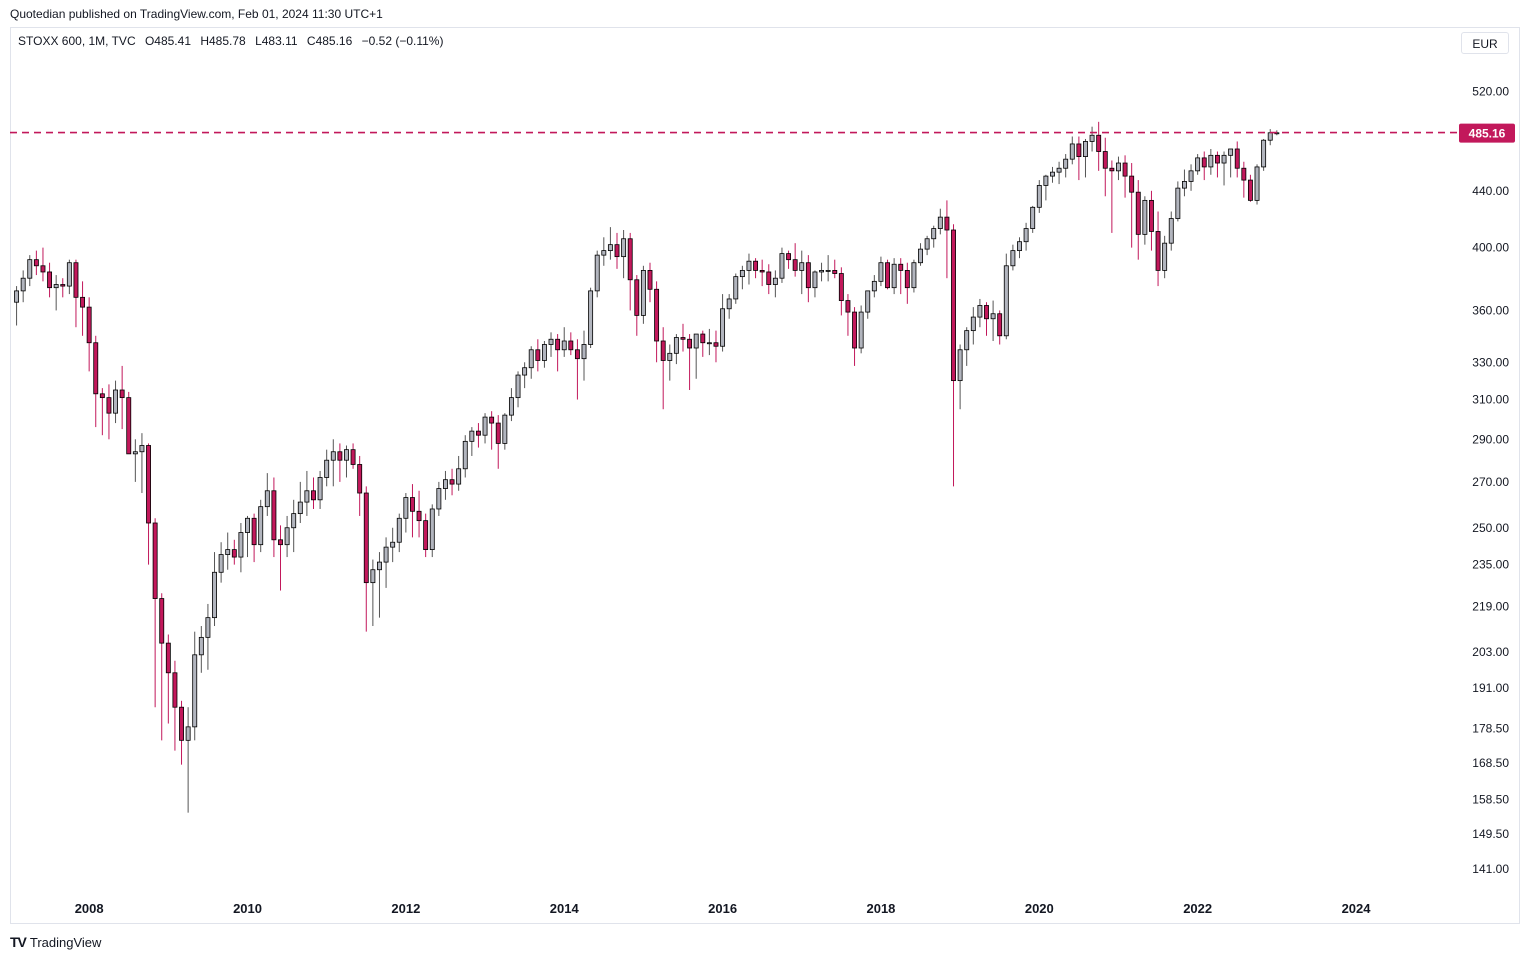  What do you see at coordinates (1197, 908) in the screenshot?
I see `x-tick-label: 2022` at bounding box center [1197, 908].